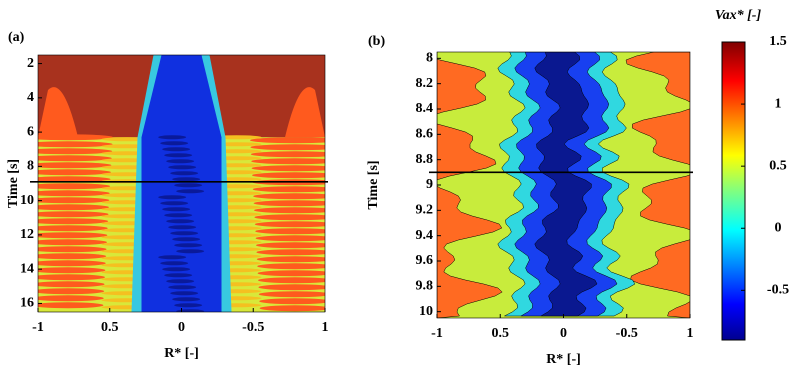  What do you see at coordinates (563, 359) in the screenshot?
I see `x-axis-label: R* [-]` at bounding box center [563, 359].